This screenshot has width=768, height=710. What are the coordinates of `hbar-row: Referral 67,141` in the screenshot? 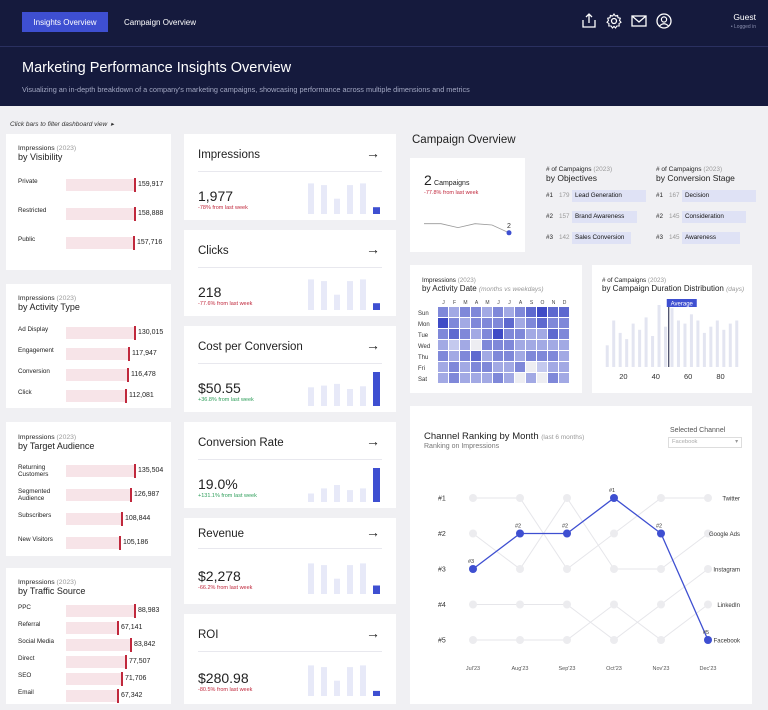 It's located at (91, 628).